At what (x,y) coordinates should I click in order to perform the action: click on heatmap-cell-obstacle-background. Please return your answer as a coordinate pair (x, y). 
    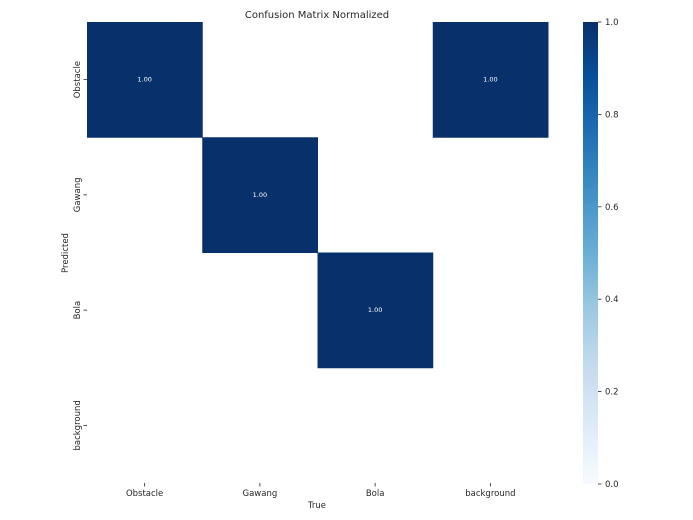
    Looking at the image, I should click on (490, 80).